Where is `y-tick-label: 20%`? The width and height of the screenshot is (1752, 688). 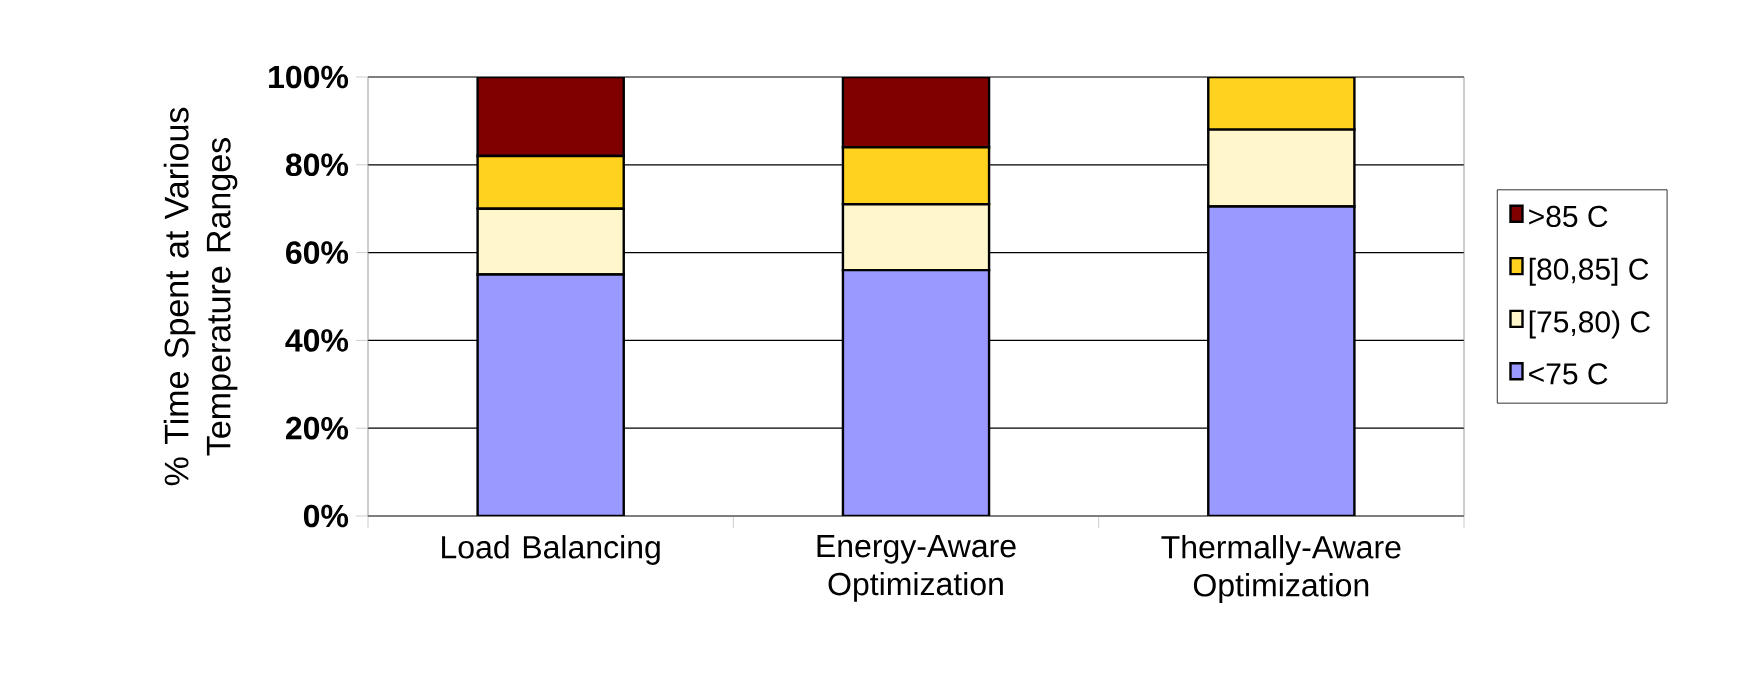
y-tick-label: 20% is located at coordinates (317, 428).